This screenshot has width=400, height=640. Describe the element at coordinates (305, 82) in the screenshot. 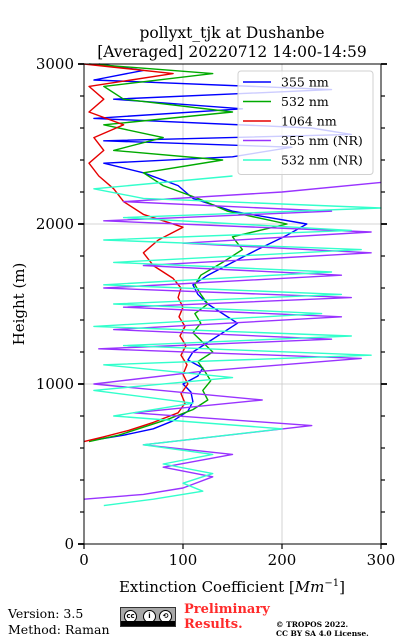

I see `legend-label: 355 nm` at that location.